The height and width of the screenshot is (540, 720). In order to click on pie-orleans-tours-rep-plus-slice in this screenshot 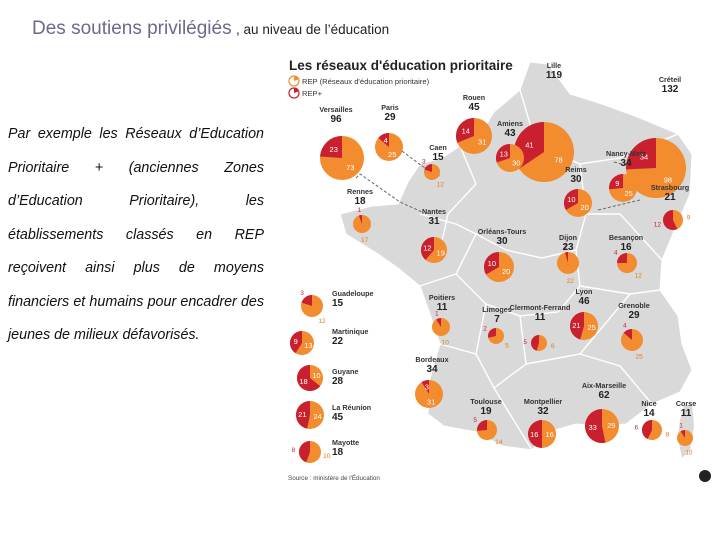, I will do `click(491, 263)`.